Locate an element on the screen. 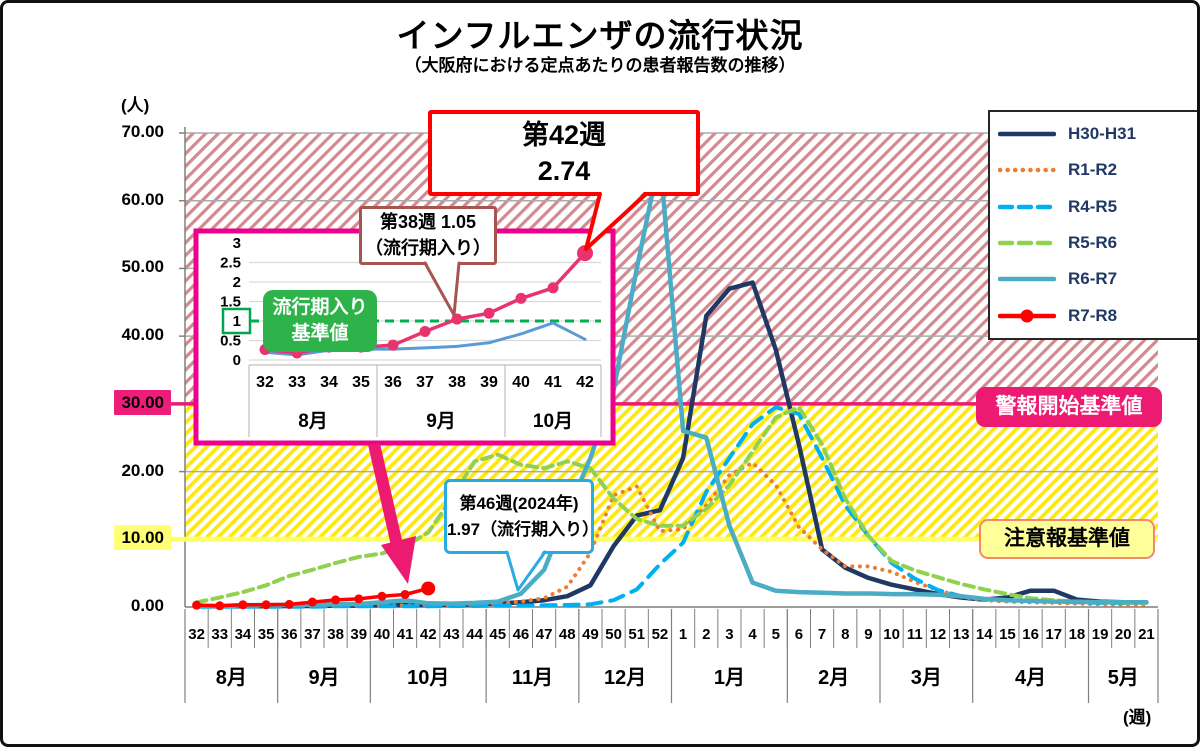 This screenshot has height=747, width=1200. inset-week-number: 40 is located at coordinates (521, 382).